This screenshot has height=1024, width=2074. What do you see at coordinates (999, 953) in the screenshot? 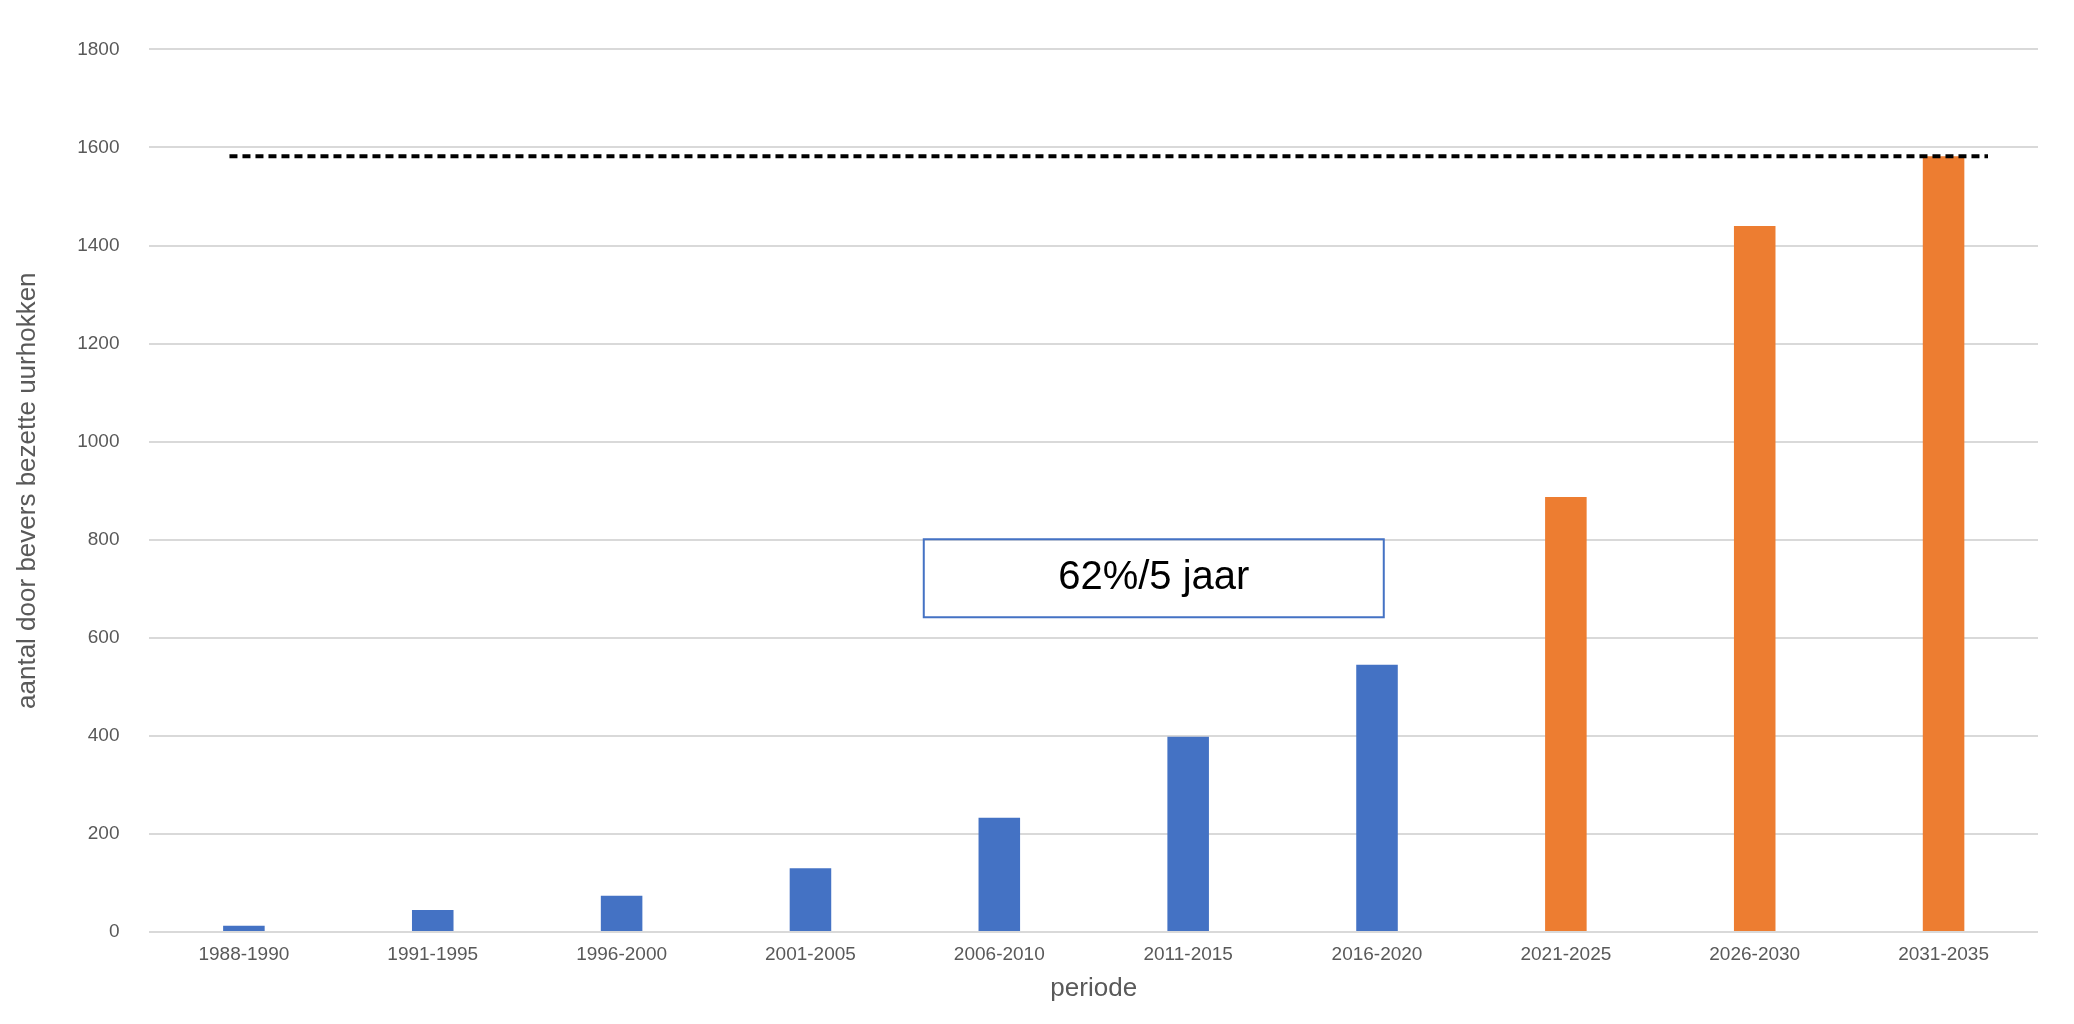
I see `x-tick-label: 2006-2010` at bounding box center [999, 953].